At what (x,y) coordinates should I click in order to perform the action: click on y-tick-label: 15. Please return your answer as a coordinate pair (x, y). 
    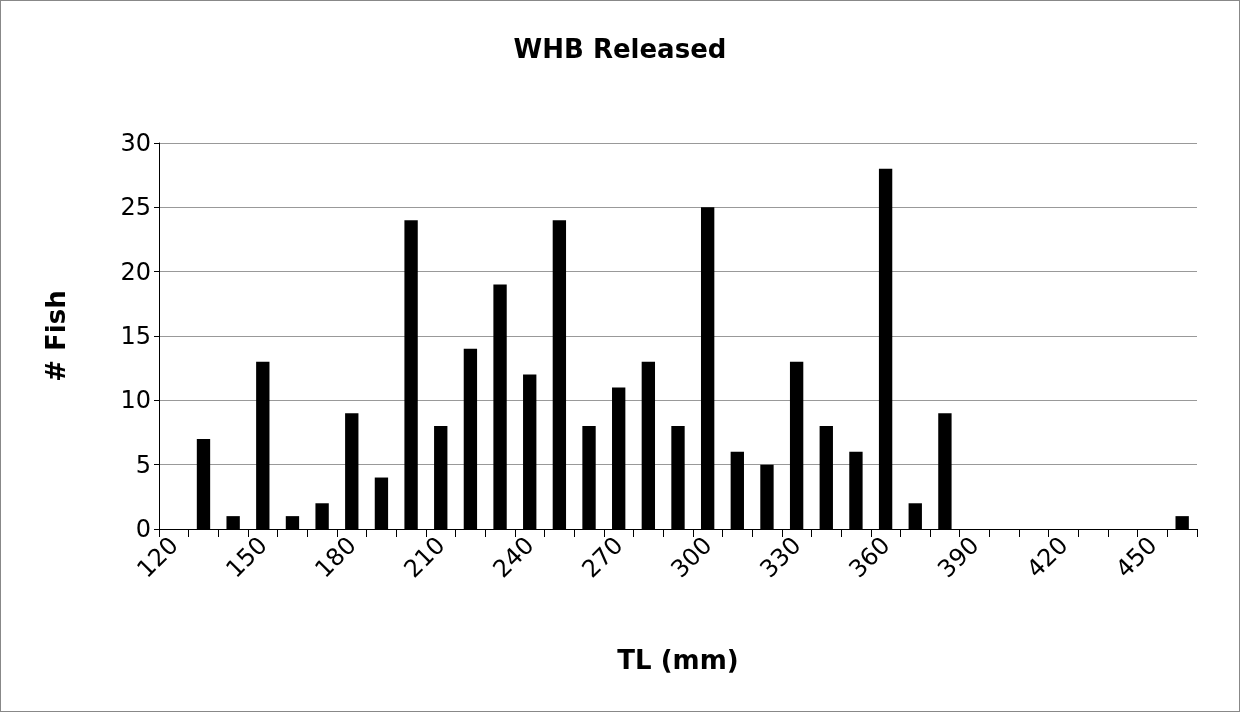
    Looking at the image, I should click on (135, 336).